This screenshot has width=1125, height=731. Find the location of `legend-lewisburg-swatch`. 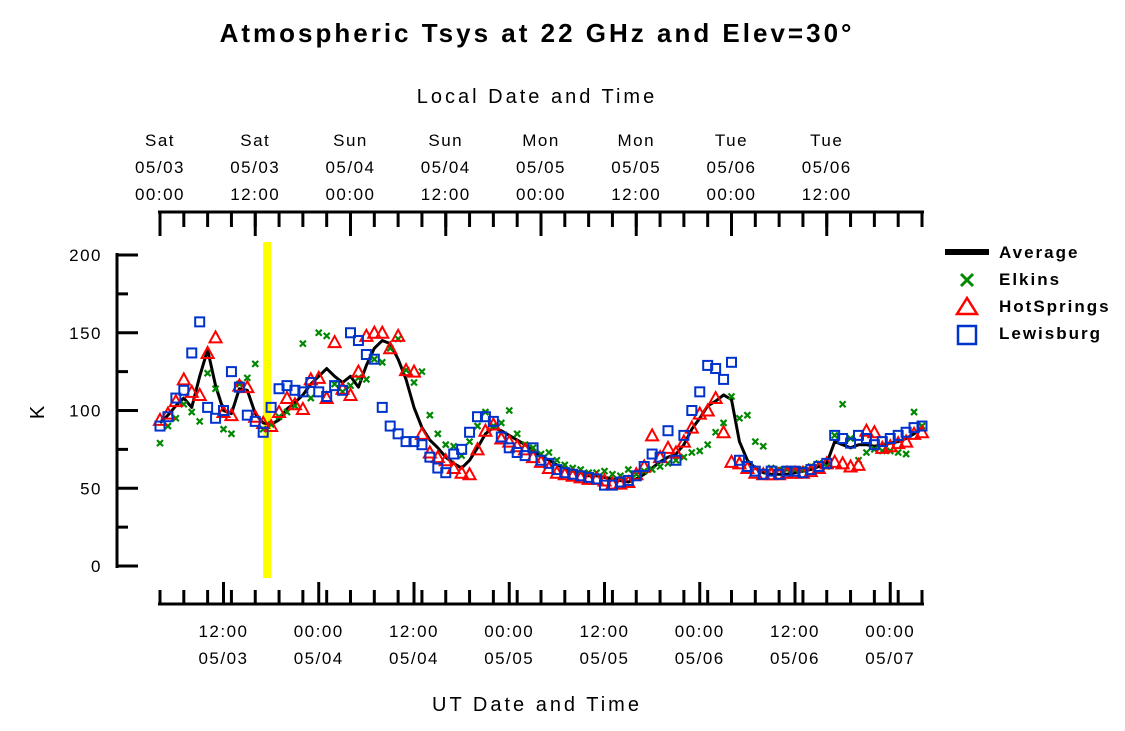

legend-lewisburg-swatch is located at coordinates (967, 335).